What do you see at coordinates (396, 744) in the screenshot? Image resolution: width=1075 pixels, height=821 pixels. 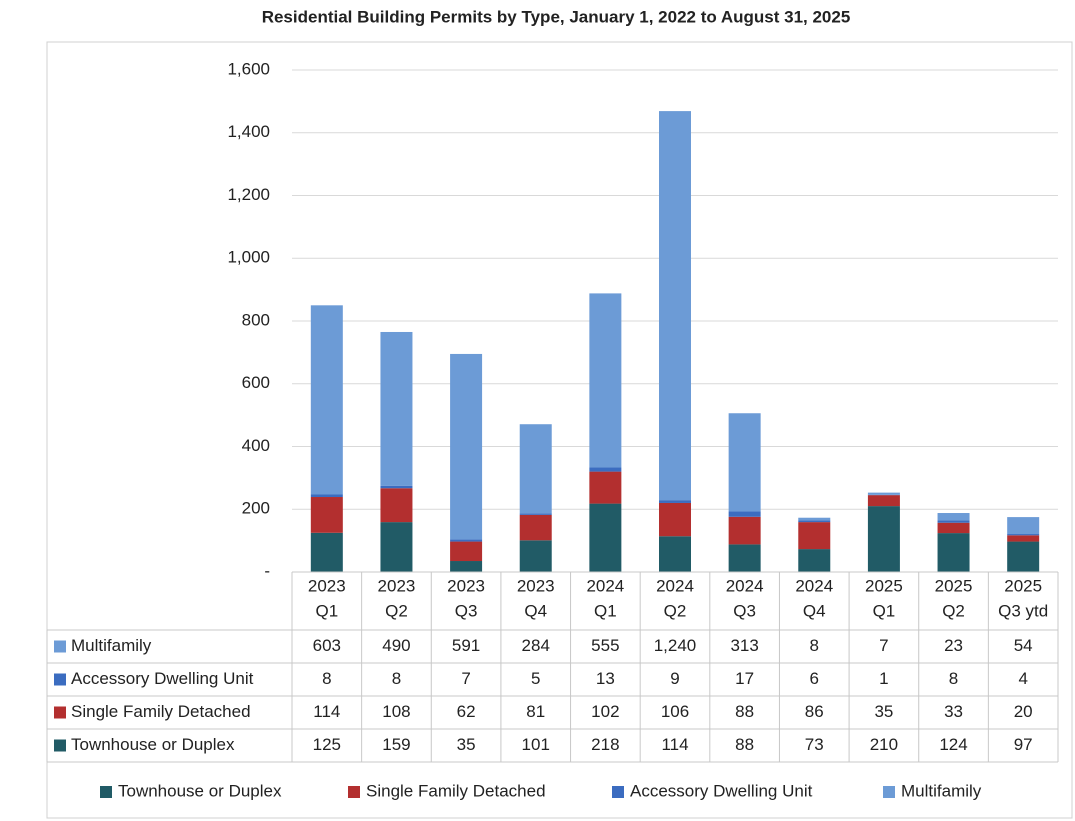 I see `table-value: 159` at bounding box center [396, 744].